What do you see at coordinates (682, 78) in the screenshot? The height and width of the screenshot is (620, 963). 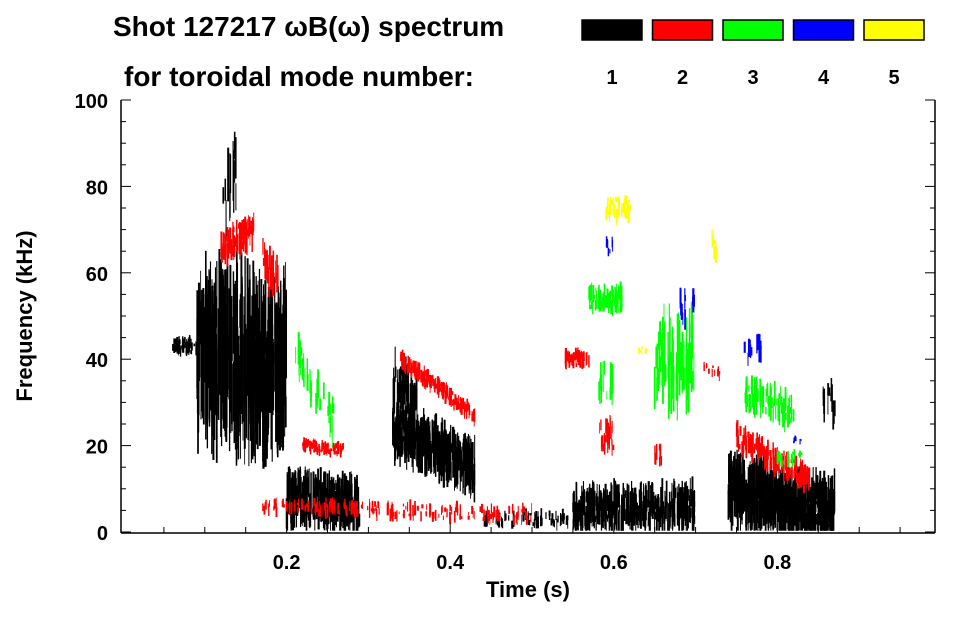 I see `legend-label-mode-2: 2` at bounding box center [682, 78].